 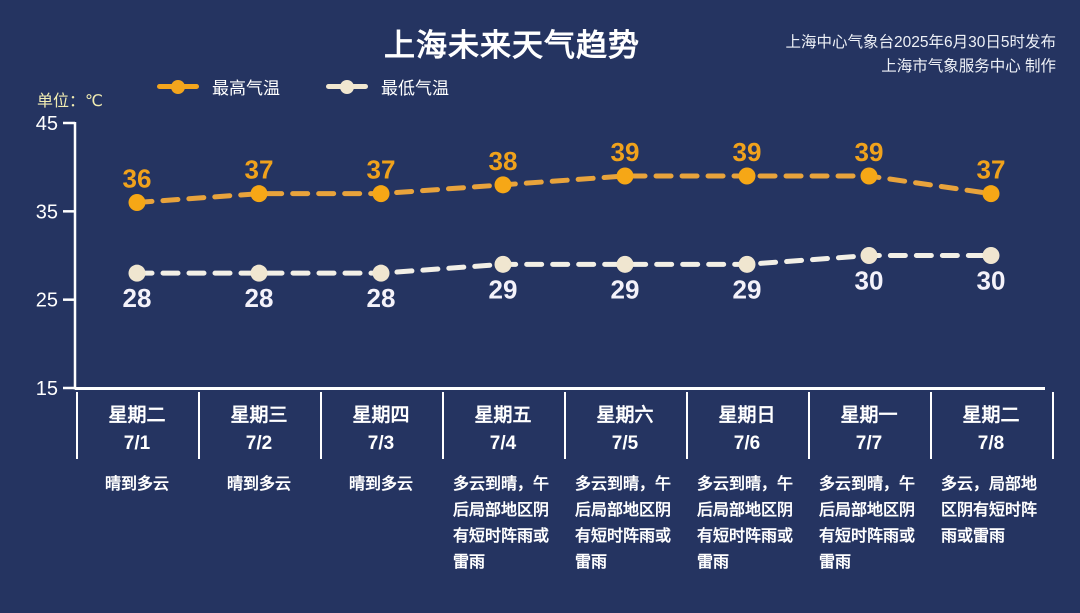 I want to click on day-column: 星期四 7/3 晴到多云, so click(x=381, y=484).